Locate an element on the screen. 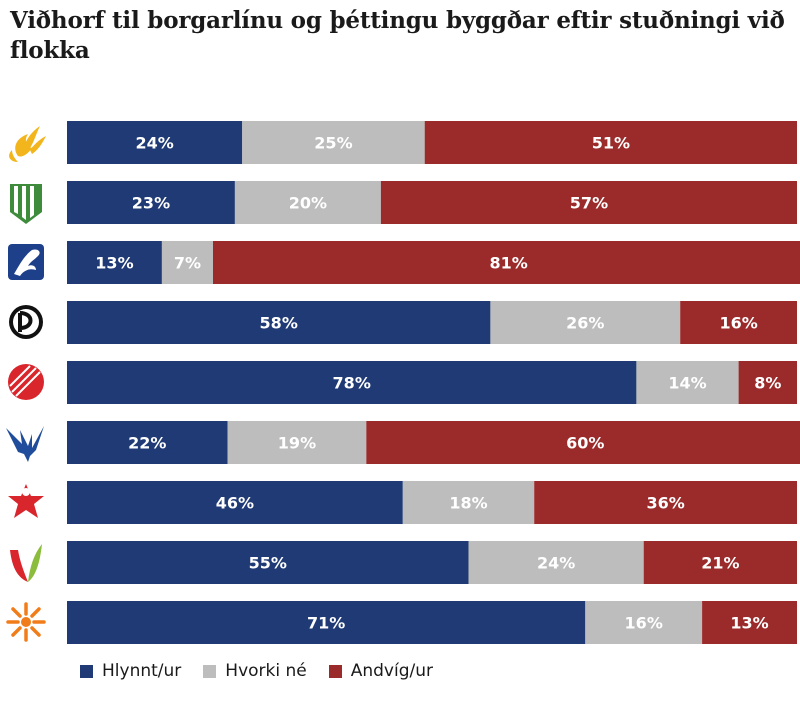 The width and height of the screenshot is (800, 704). legend: Hlynnt/ur Hvorki né Andvíg/ur is located at coordinates (267, 671).